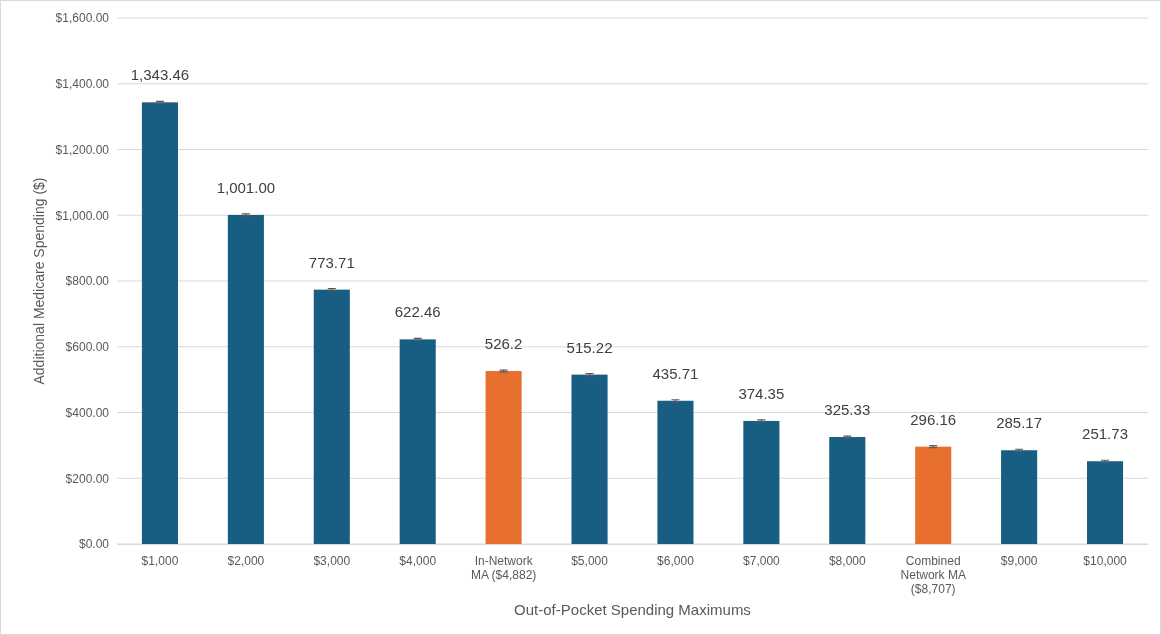 This screenshot has height=635, width=1161. I want to click on x-tick-label: $5,000, so click(590, 560).